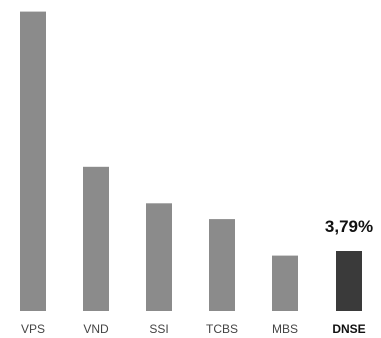  Describe the element at coordinates (96, 238) in the screenshot. I see `bar-vnd` at that location.